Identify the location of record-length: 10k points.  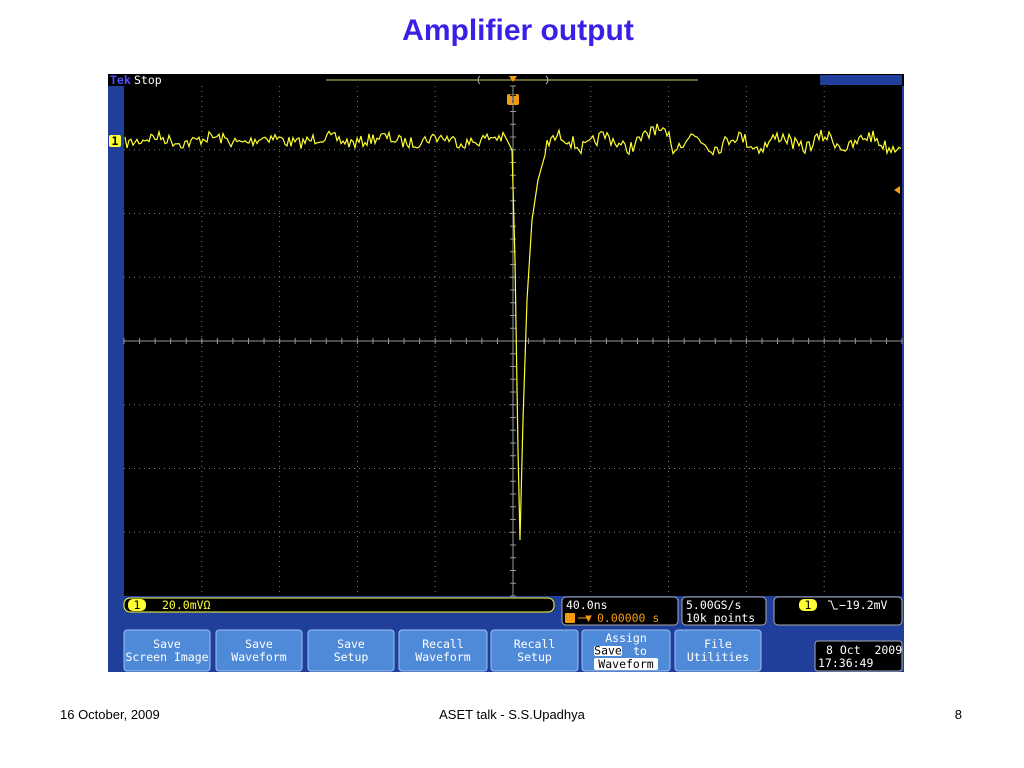
(720, 618).